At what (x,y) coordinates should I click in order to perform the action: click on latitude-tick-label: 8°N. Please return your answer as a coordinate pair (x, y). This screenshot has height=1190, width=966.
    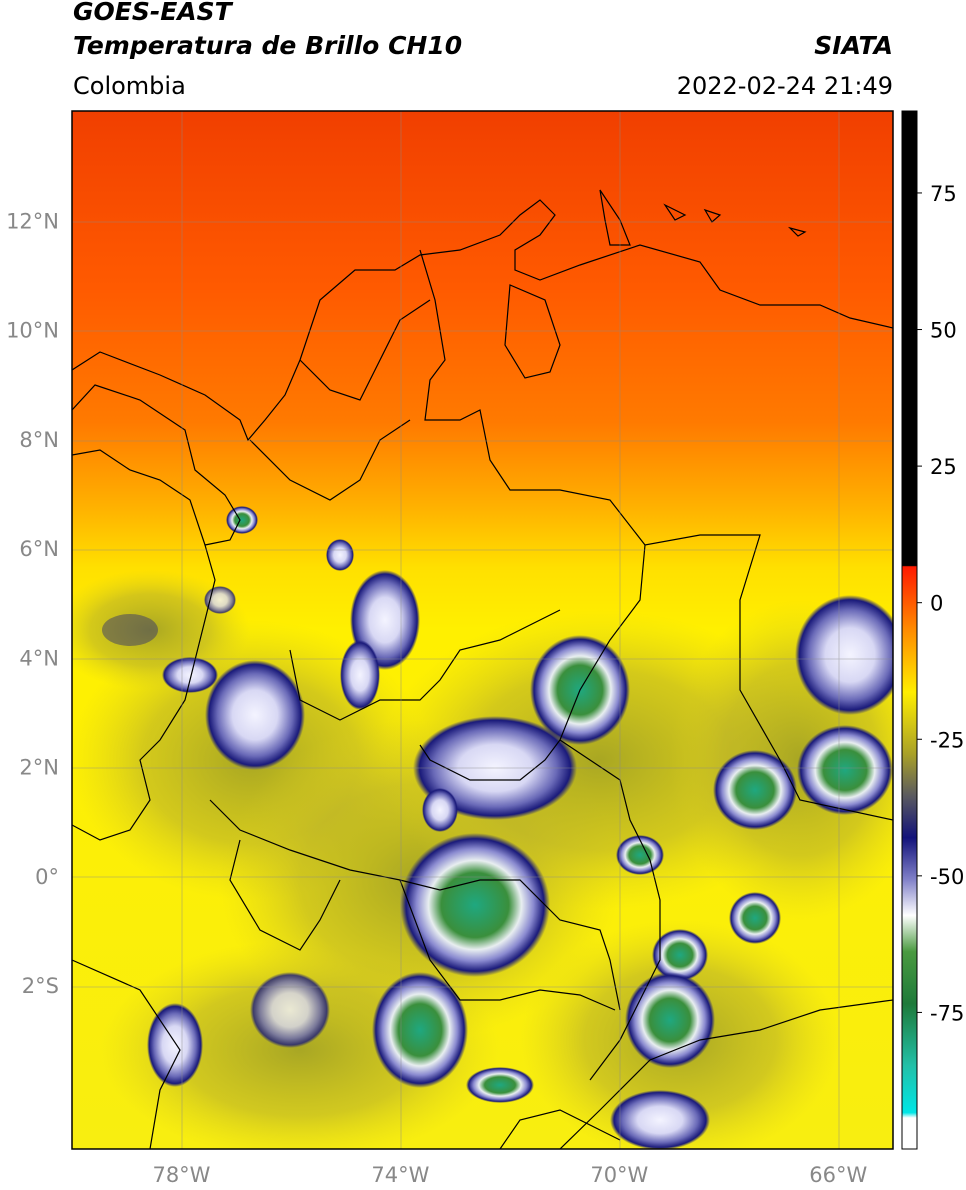
    Looking at the image, I should click on (39, 440).